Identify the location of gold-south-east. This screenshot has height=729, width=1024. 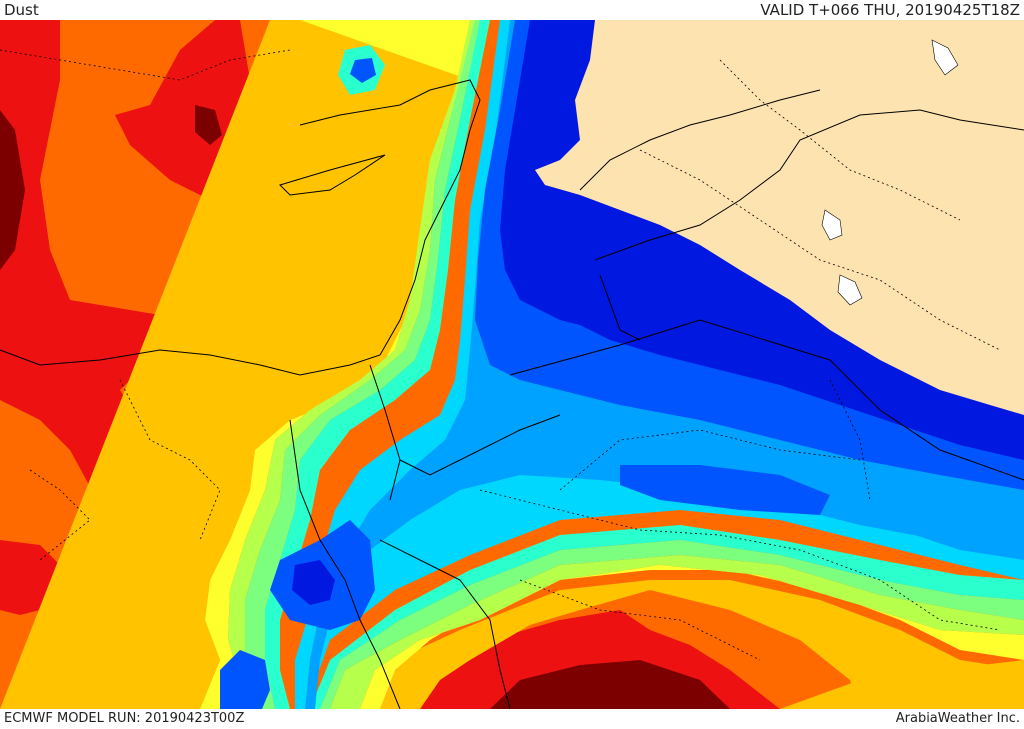
(902, 684).